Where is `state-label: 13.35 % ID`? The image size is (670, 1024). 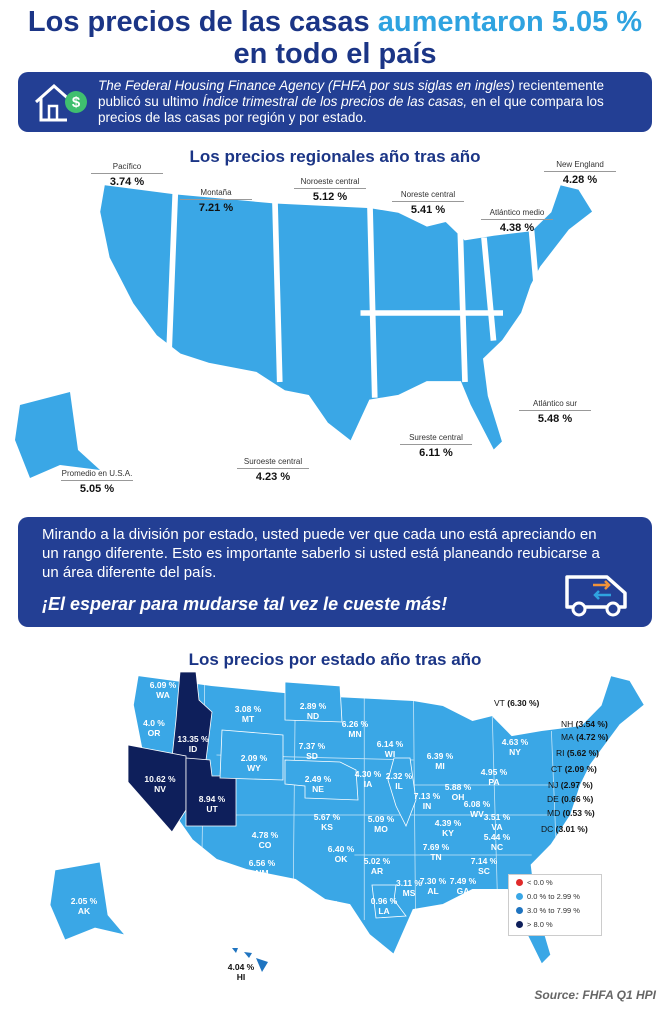 state-label: 13.35 % ID is located at coordinates (193, 744).